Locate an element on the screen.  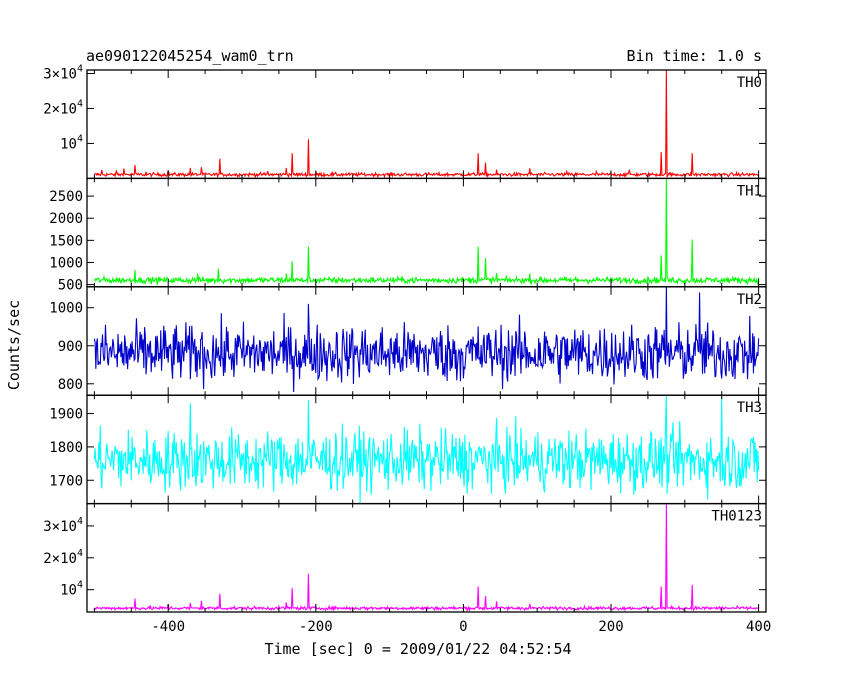
y-tick-label: 1900 is located at coordinates (66, 415).